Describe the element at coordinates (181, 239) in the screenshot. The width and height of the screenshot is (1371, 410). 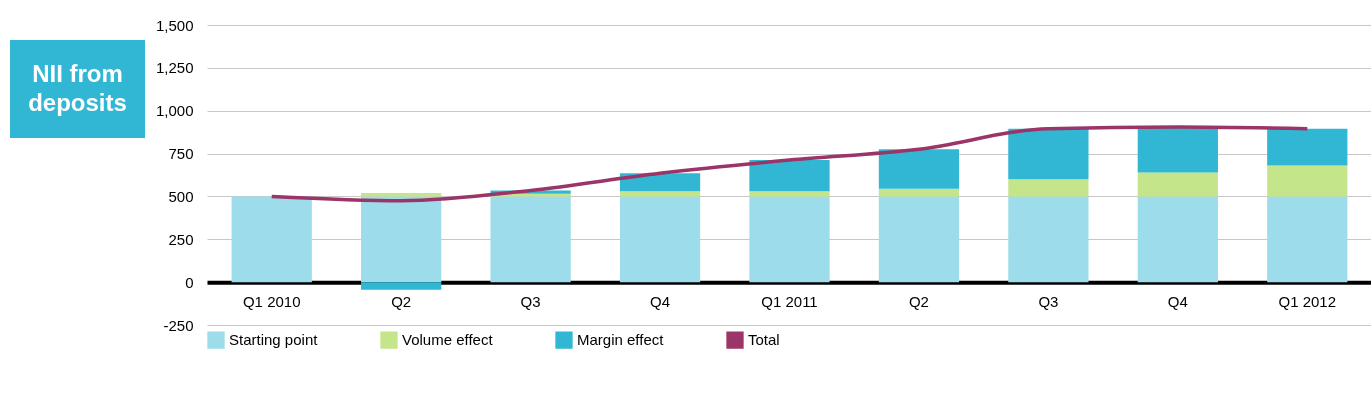
I see `y-tick-label: 250` at that location.